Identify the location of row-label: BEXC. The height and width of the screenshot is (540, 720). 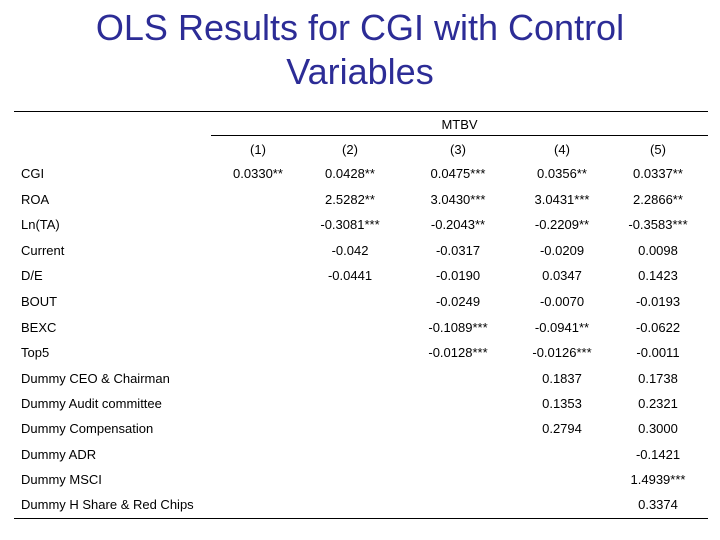
(39, 327).